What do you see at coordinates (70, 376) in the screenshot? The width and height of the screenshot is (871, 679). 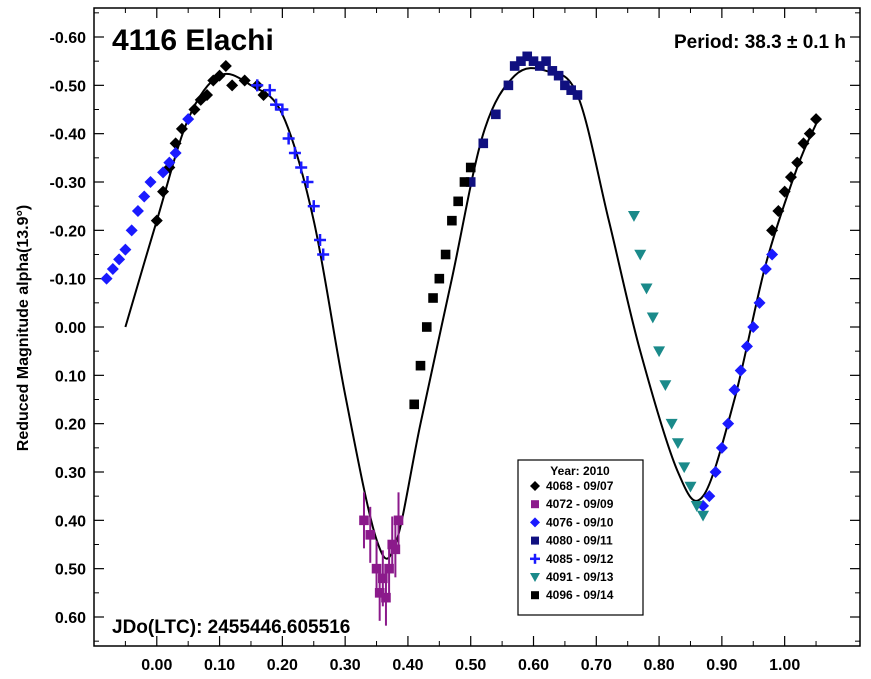 I see `y-tick-label: 0.10` at bounding box center [70, 376].